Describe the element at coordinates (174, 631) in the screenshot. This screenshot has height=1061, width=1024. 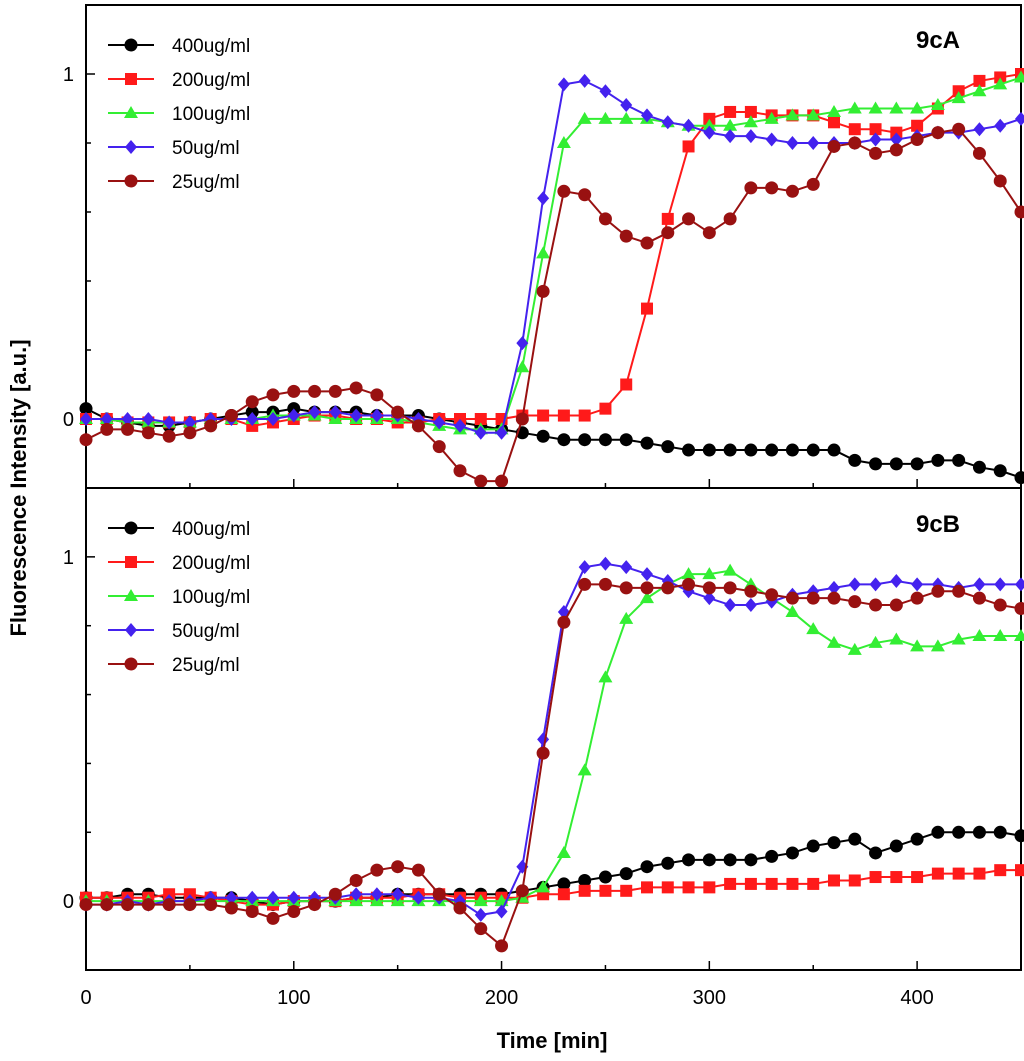
I see `legend-item: 50ug/ml` at that location.